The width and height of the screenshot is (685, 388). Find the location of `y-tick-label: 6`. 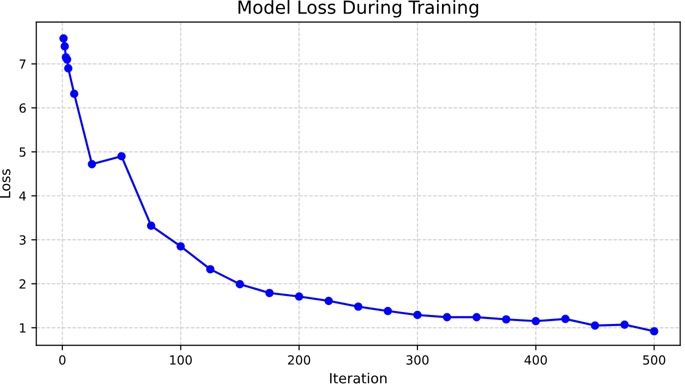

y-tick-label: 6 is located at coordinates (23, 108).